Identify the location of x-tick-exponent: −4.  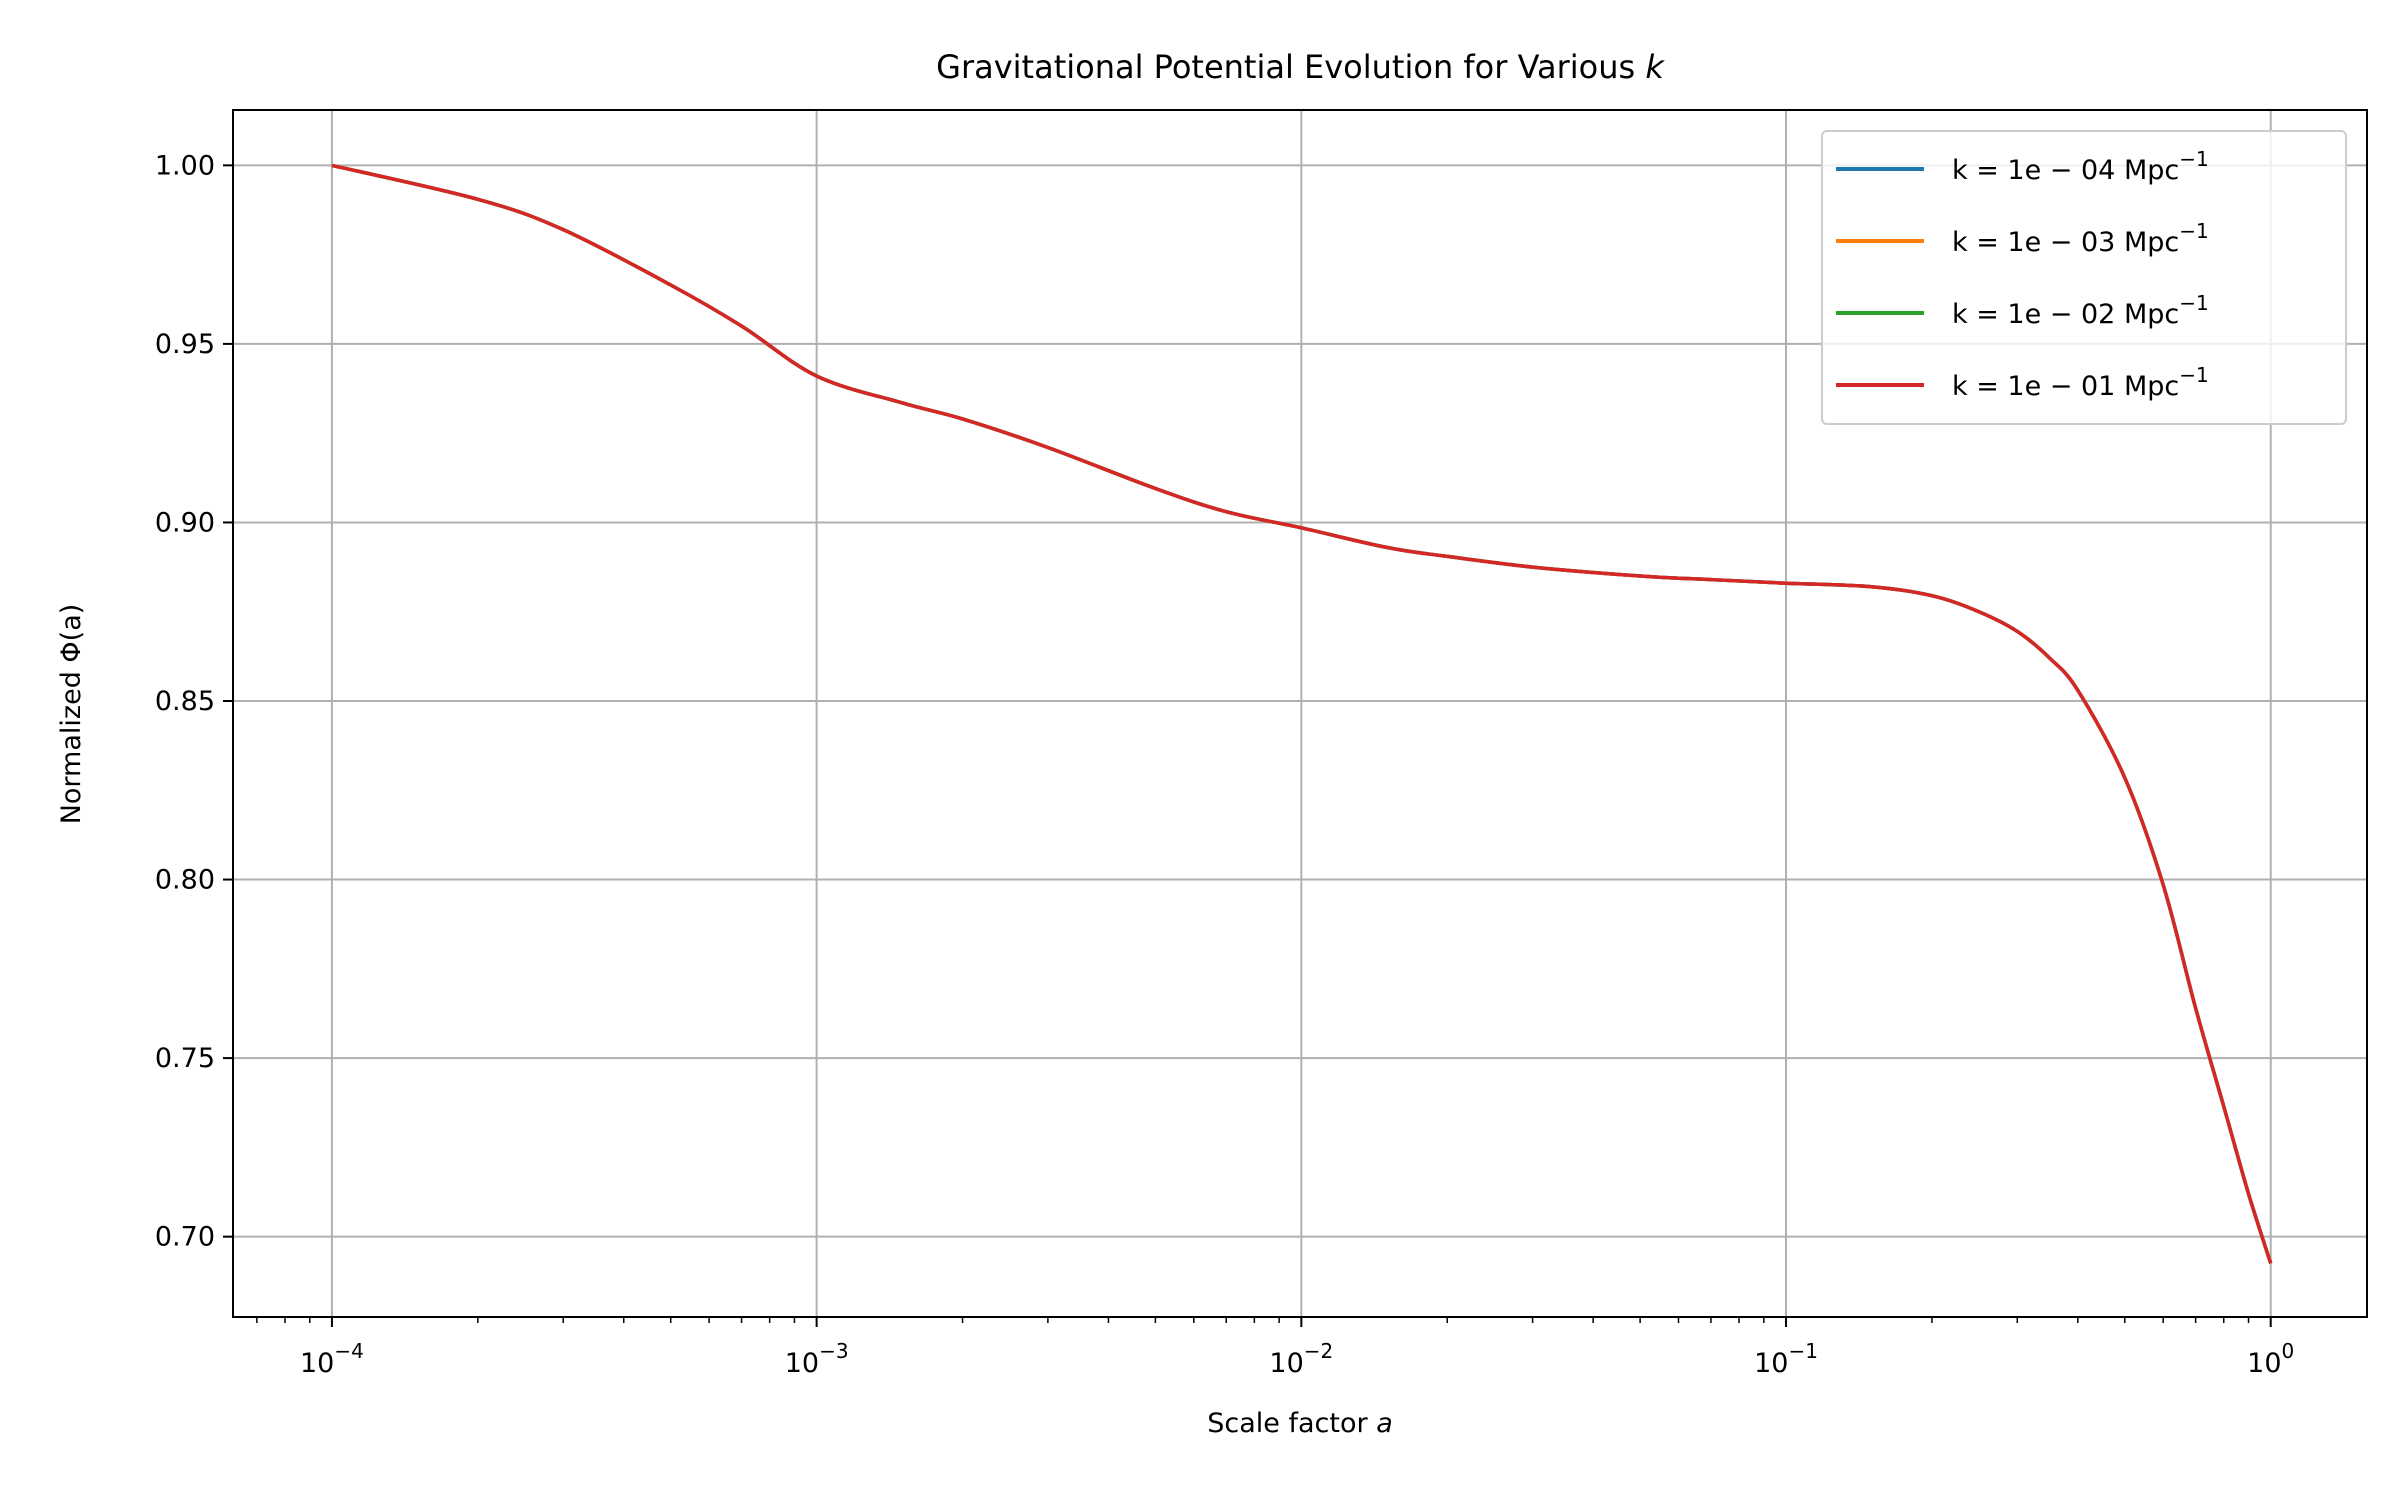
(348, 1351).